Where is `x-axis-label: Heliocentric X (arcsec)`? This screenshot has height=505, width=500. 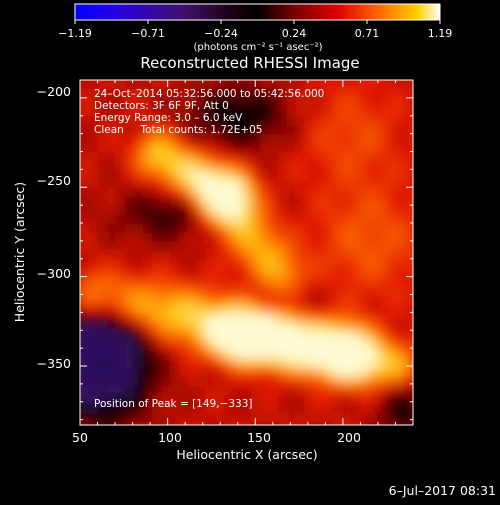
x-axis-label: Heliocentric X (arcsec) is located at coordinates (246, 454).